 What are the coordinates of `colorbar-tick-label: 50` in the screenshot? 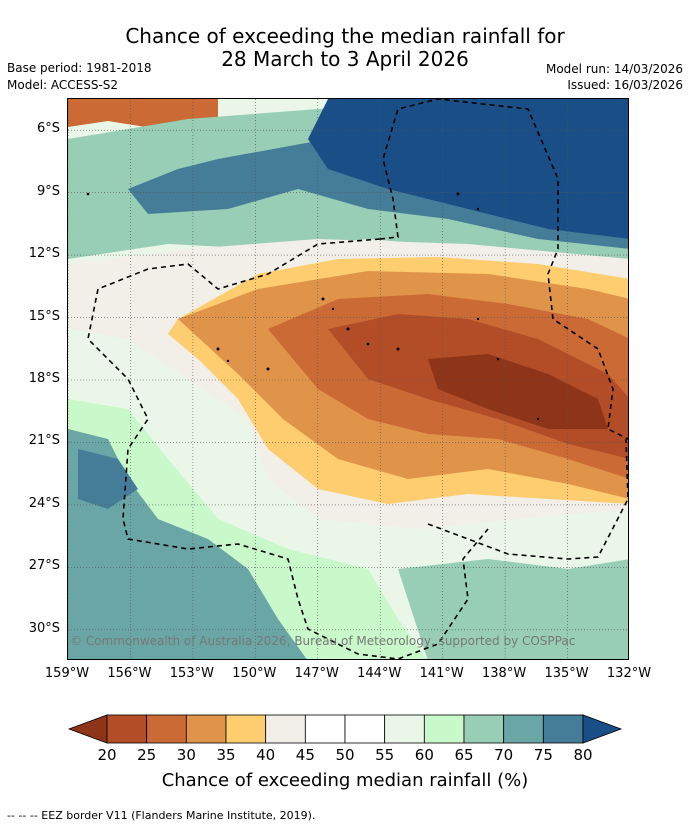 It's located at (345, 755).